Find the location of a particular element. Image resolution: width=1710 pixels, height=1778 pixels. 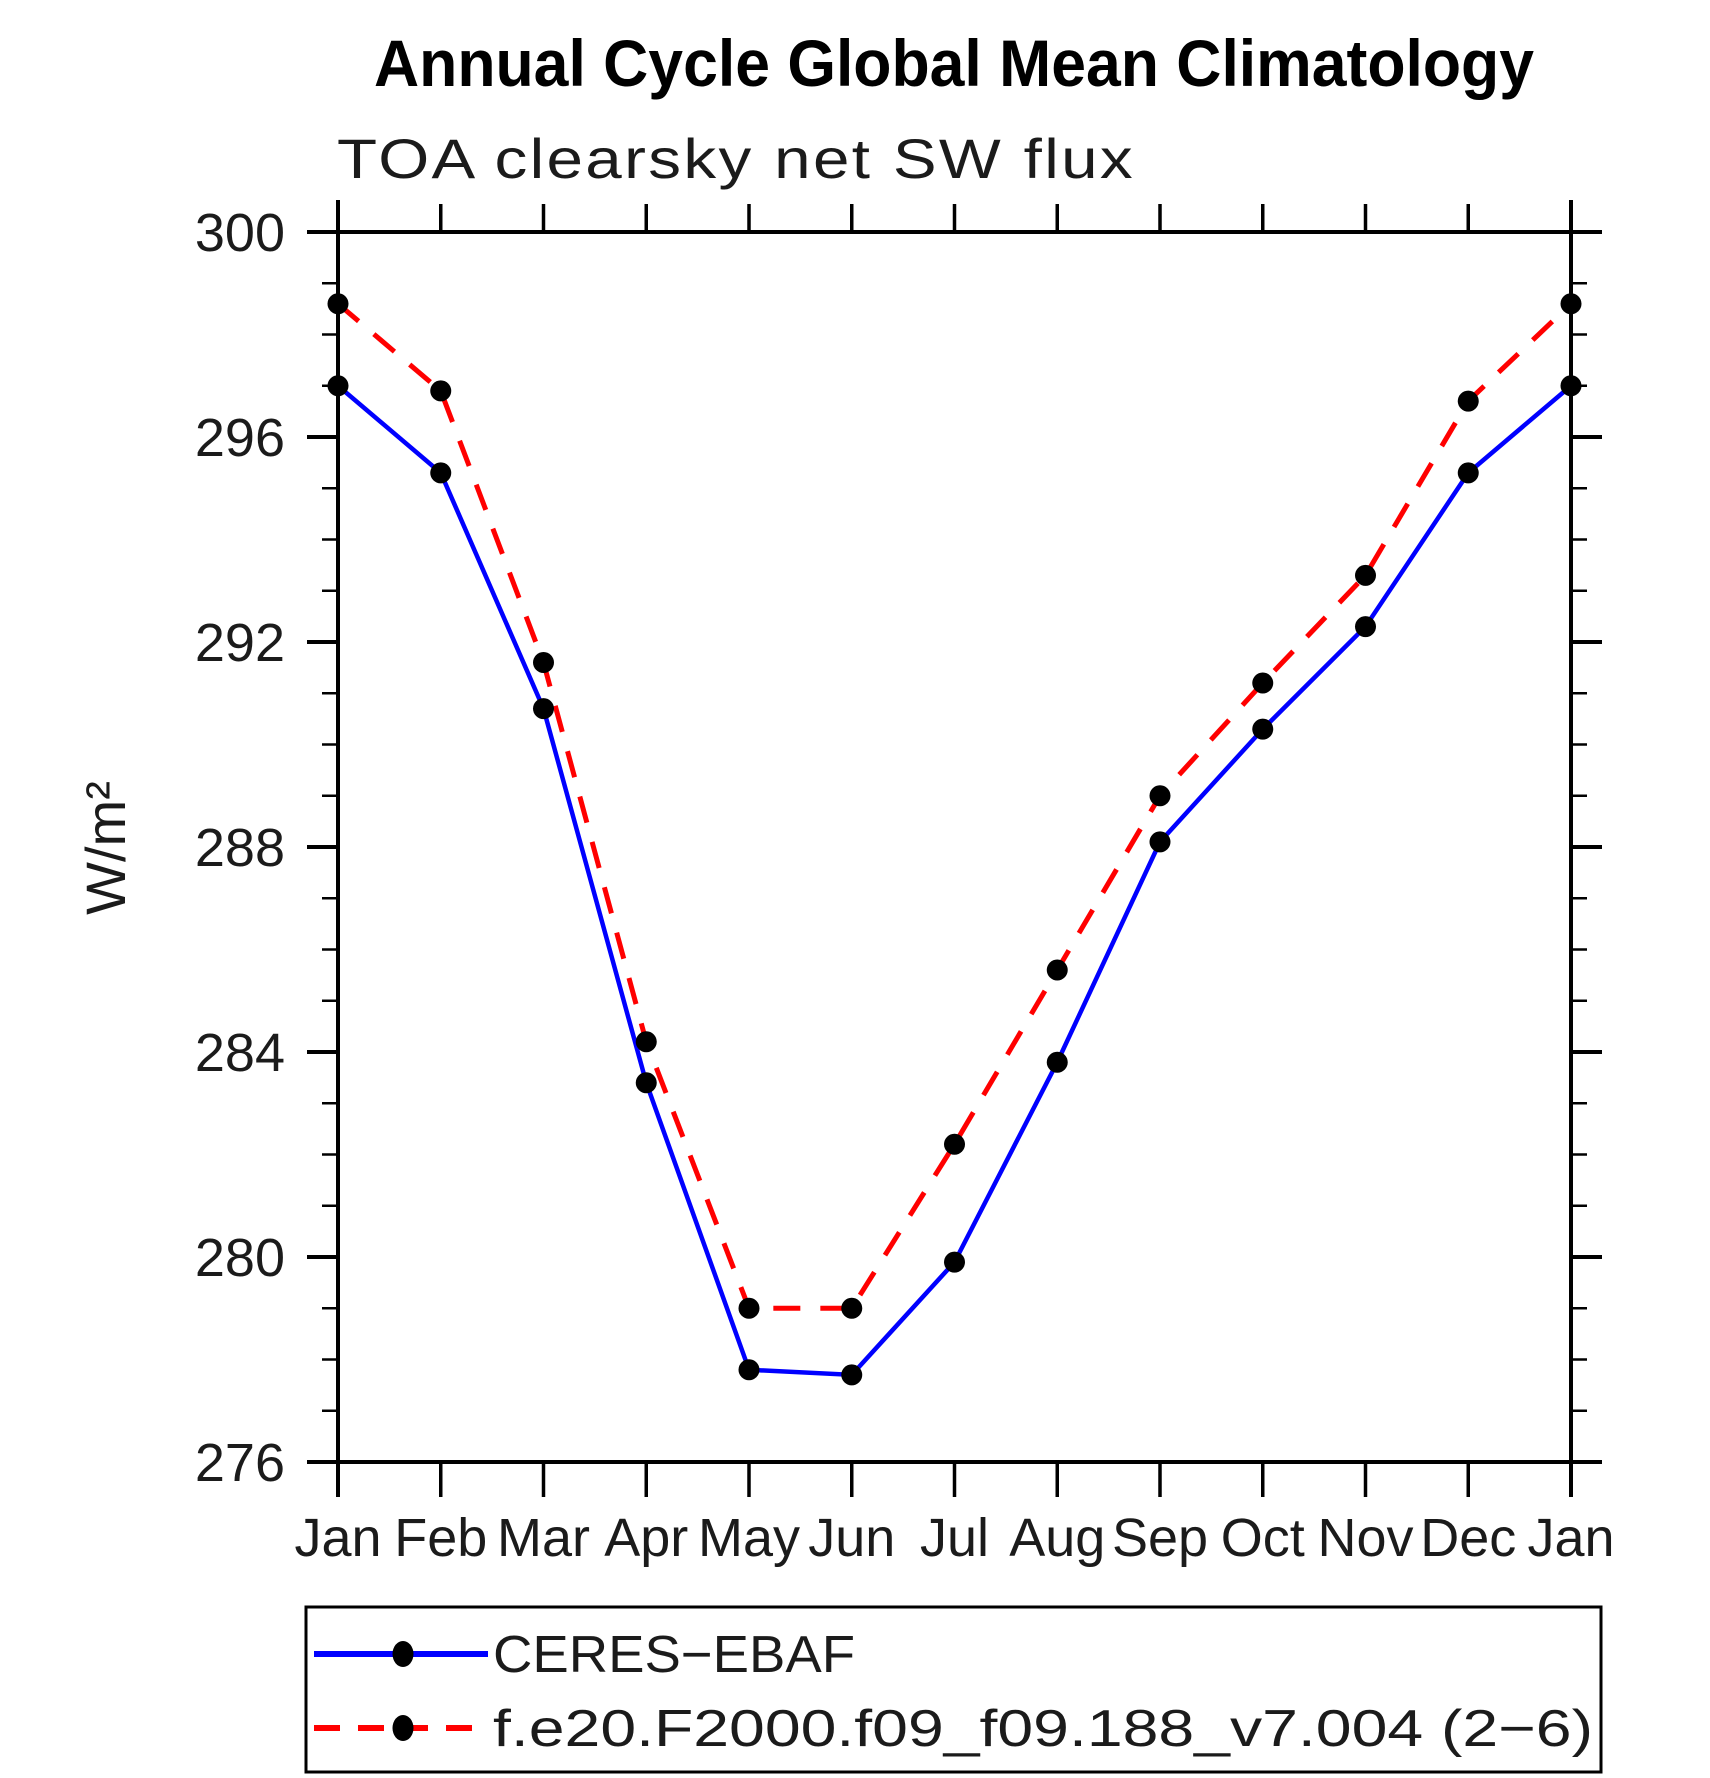

x-tick-label: Aug is located at coordinates (1057, 1538).